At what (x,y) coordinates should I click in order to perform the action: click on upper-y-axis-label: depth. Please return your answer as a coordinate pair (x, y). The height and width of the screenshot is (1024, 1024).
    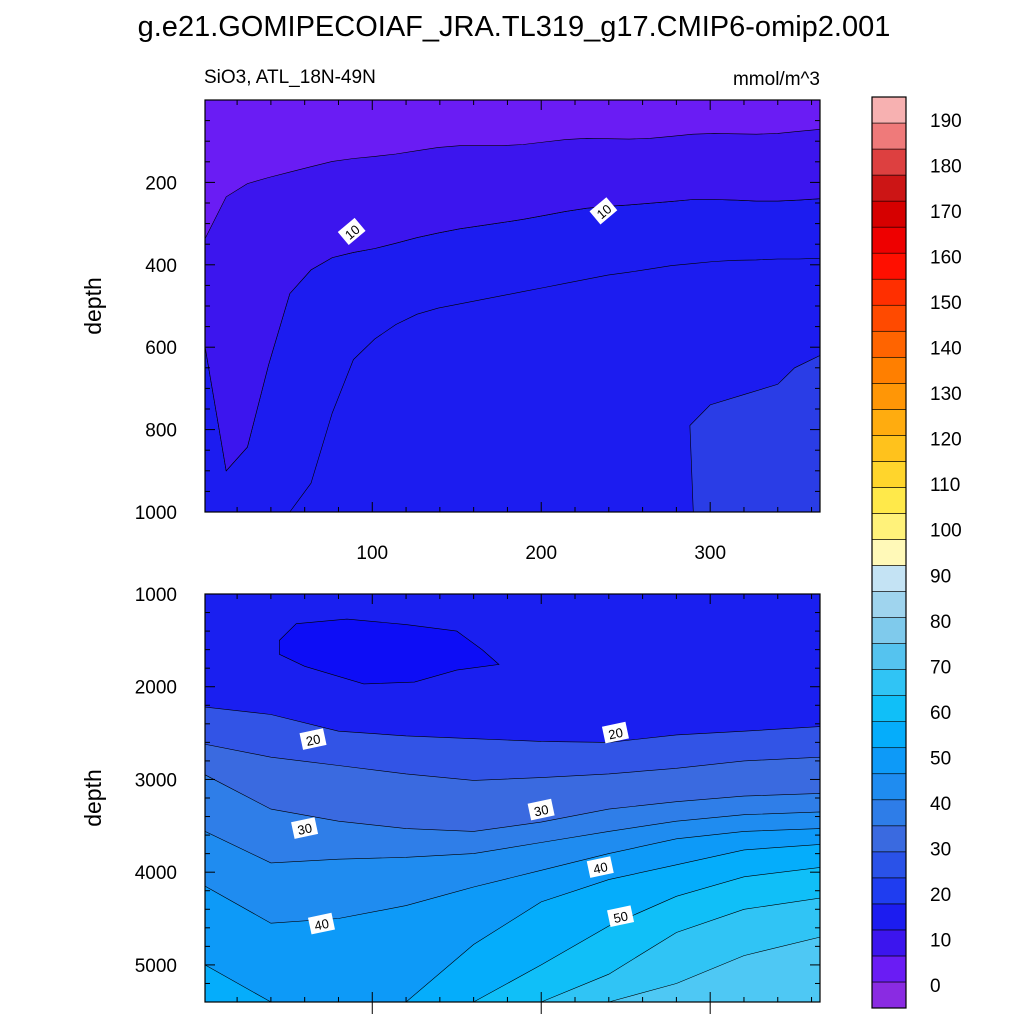
    Looking at the image, I should click on (93, 306).